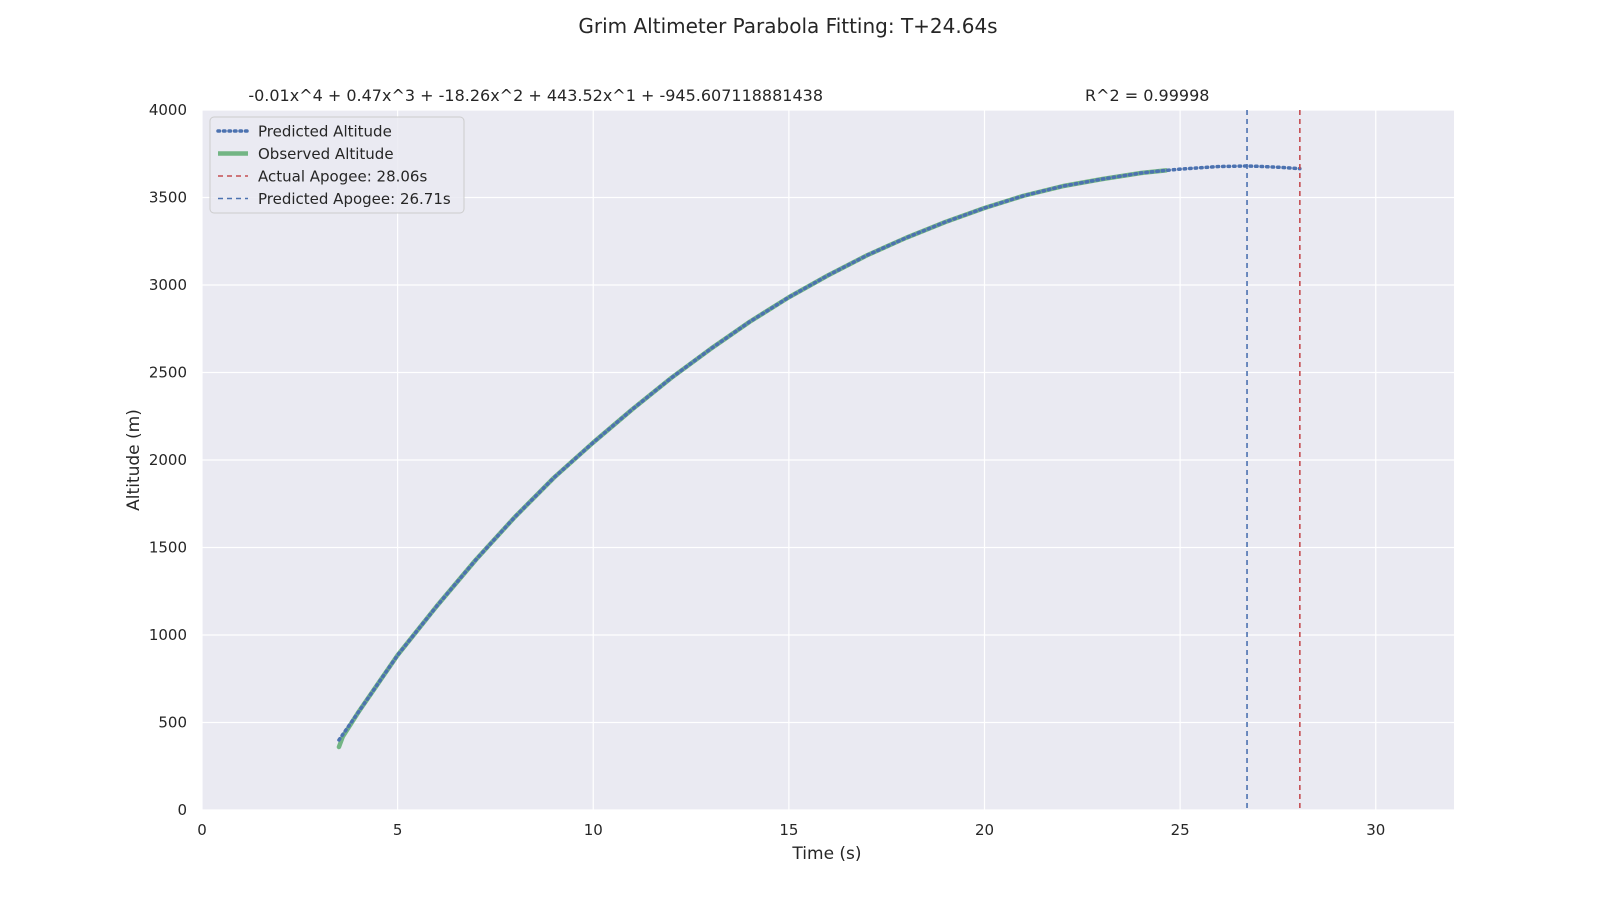 The image size is (1600, 904). What do you see at coordinates (168, 635) in the screenshot?
I see `y-tick-label: 1000` at bounding box center [168, 635].